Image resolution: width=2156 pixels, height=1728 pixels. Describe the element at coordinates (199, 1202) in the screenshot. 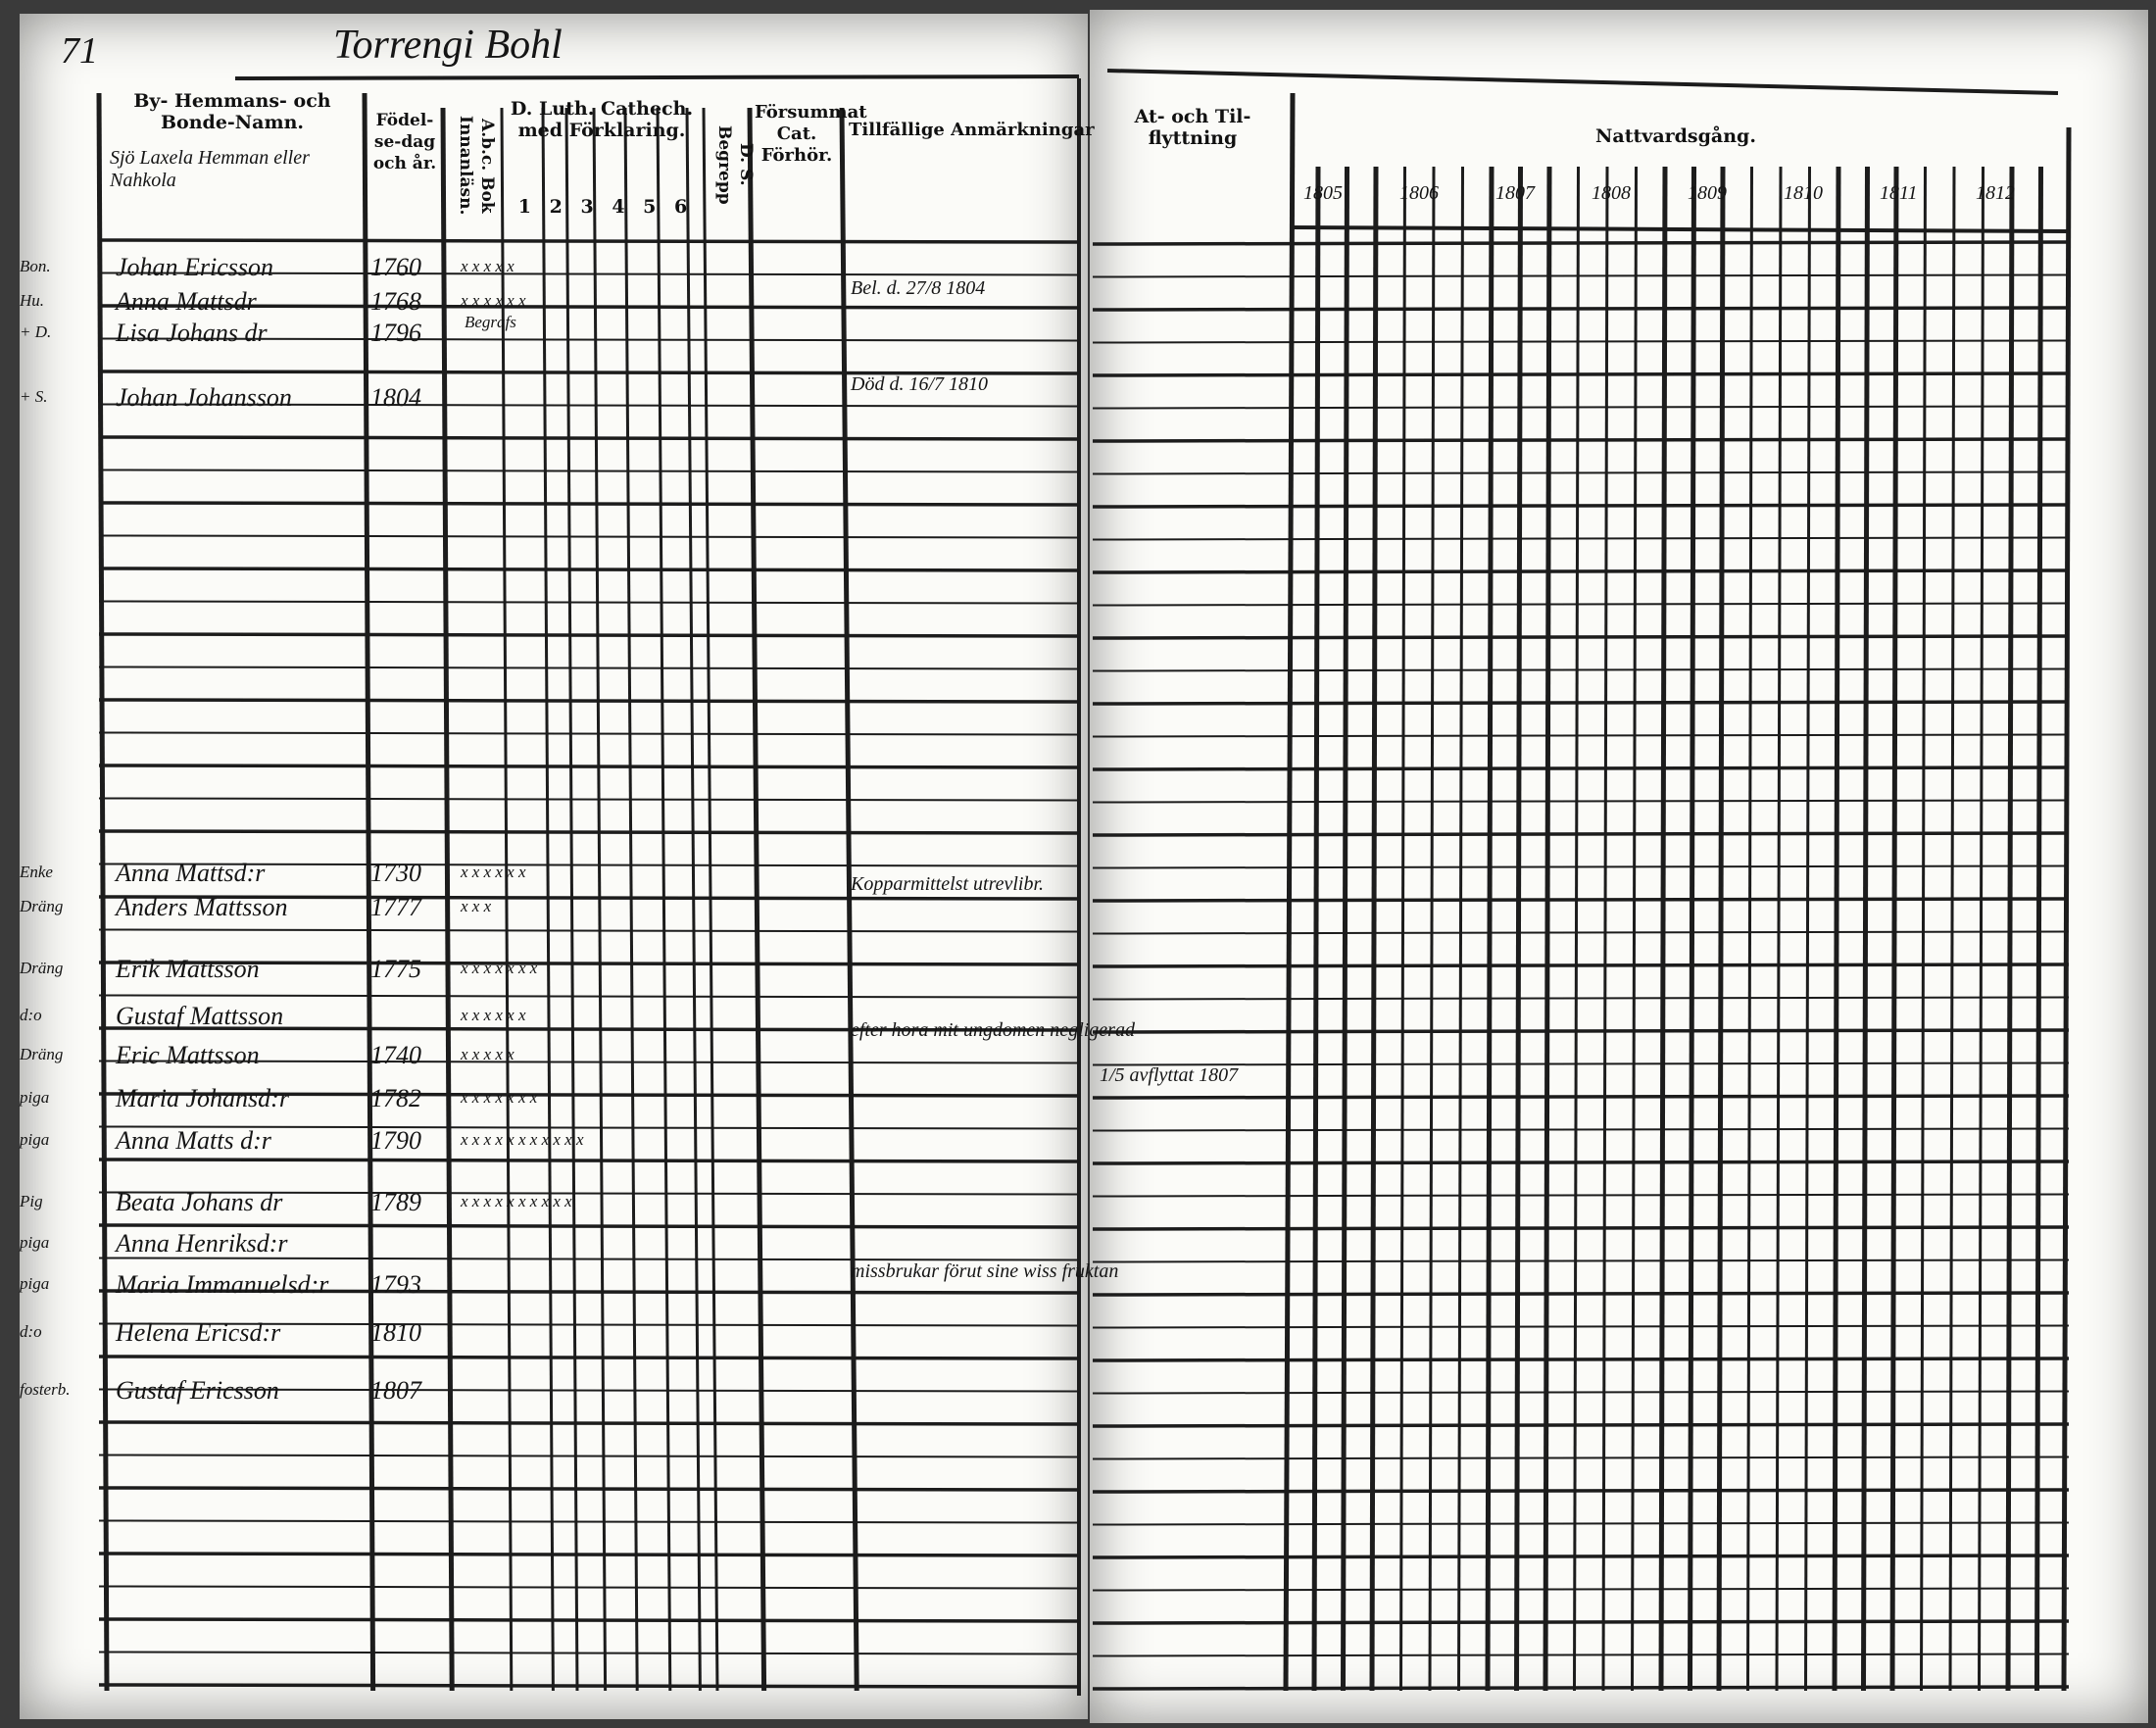

I see `person-name: Beata Johans dr` at that location.